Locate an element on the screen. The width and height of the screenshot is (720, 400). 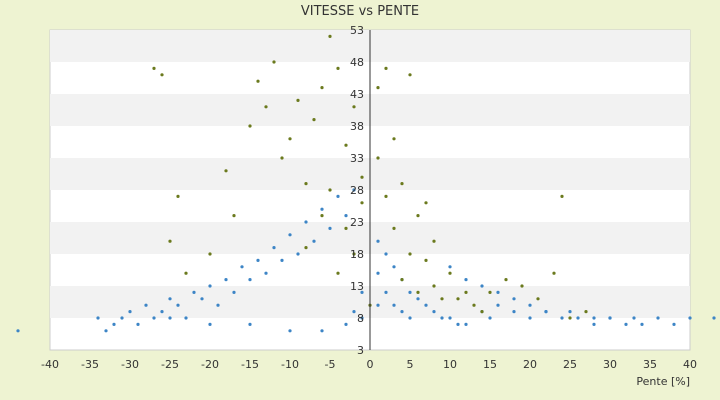
y-tick-label: 18 is located at coordinates (357, 254).